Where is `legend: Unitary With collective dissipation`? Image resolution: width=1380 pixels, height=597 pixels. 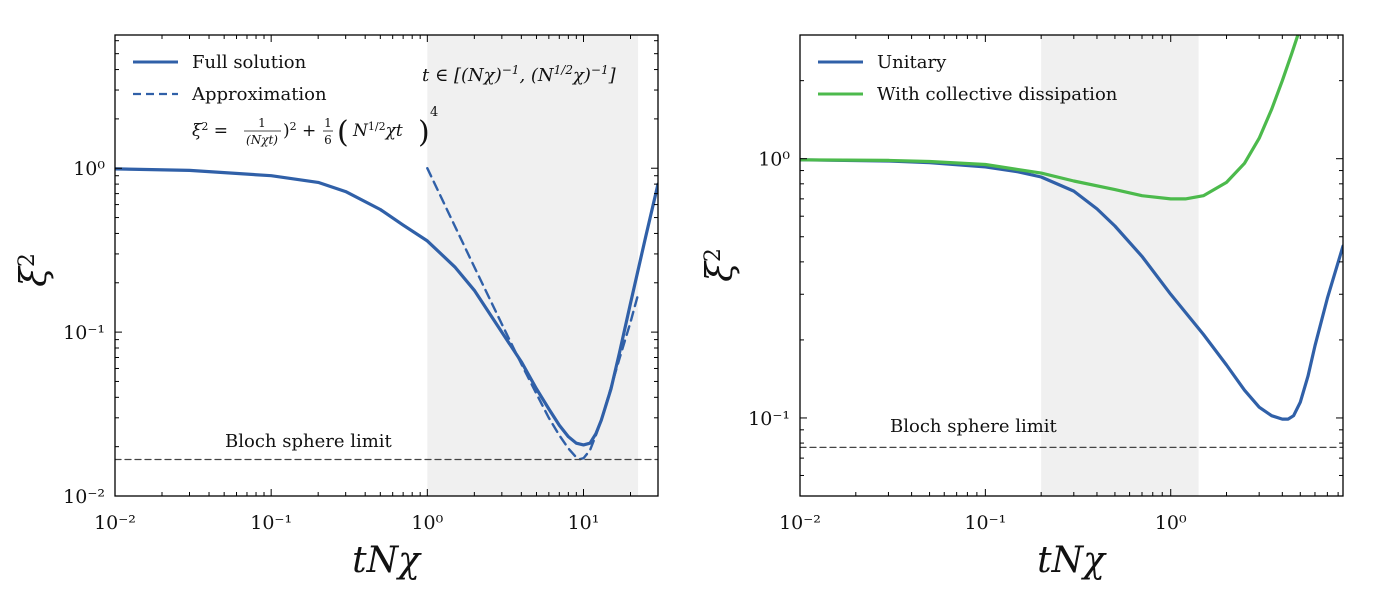
legend: Unitary With collective dissipation is located at coordinates (968, 78).